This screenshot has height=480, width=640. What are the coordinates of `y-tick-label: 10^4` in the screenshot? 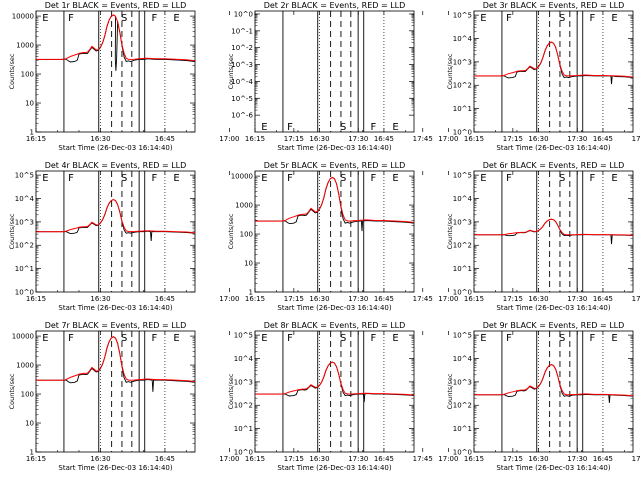 It's located at (244, 359).